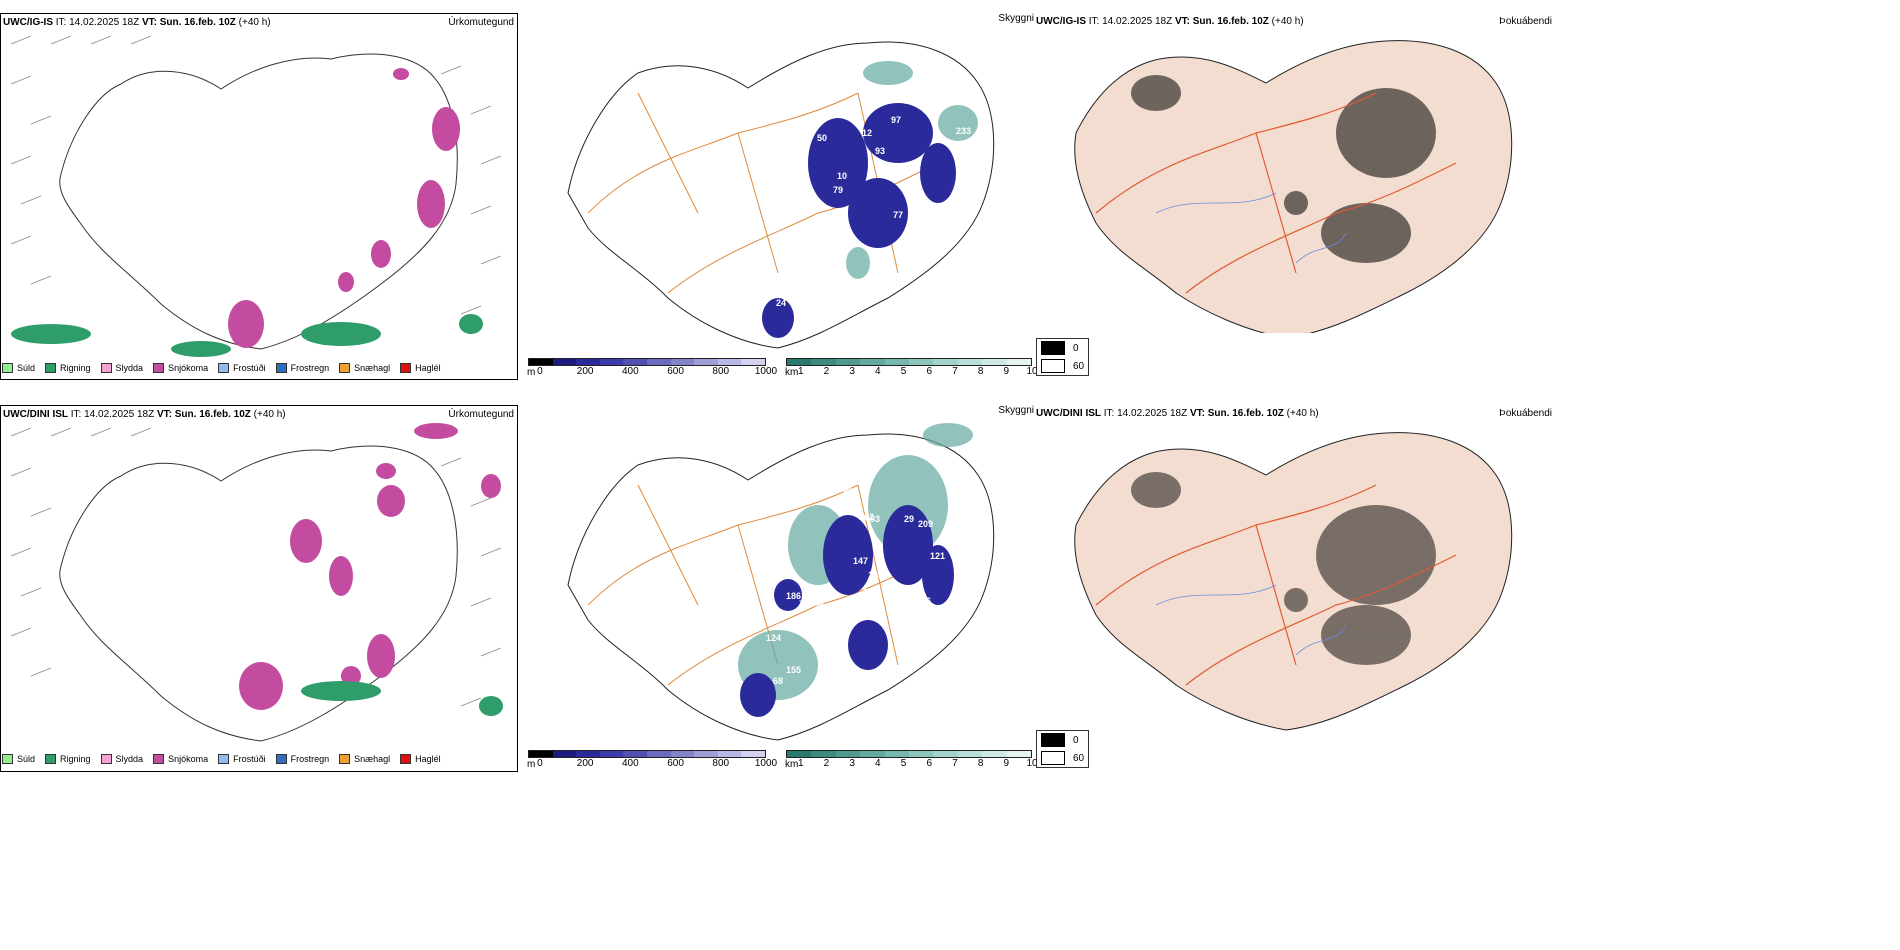 The height and width of the screenshot is (950, 1900). What do you see at coordinates (980, 763) in the screenshot?
I see `colorbar-tick-label: 8` at bounding box center [980, 763].